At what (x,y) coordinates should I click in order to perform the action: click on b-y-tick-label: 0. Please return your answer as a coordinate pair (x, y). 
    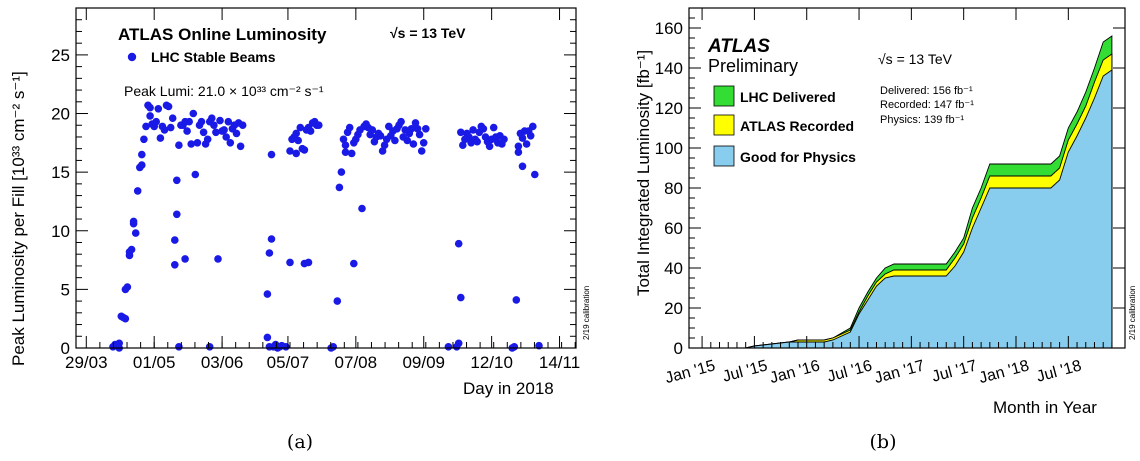
    Looking at the image, I should click on (678, 348).